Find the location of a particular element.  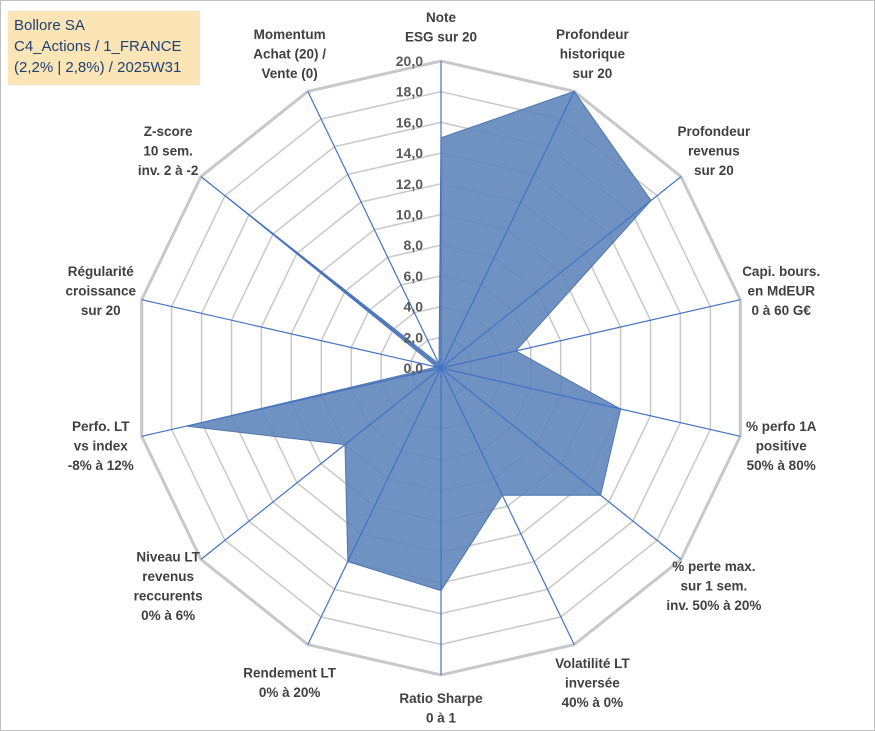

tick-label: 16,0 is located at coordinates (409, 122).